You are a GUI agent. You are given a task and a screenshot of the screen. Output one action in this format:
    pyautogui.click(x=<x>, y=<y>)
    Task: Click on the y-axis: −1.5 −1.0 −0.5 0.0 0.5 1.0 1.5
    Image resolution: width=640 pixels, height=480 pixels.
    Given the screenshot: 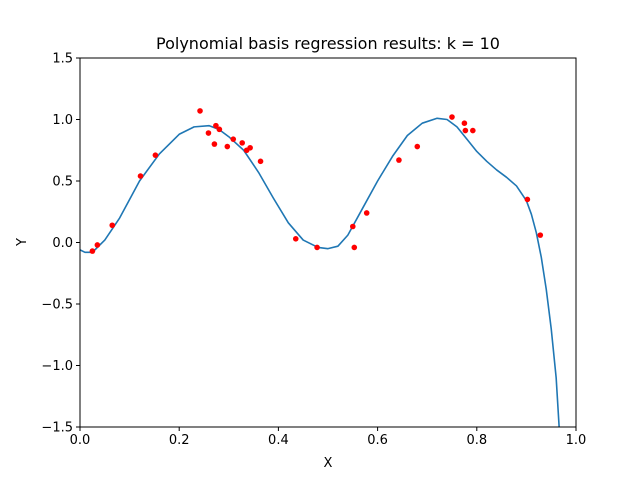 What is the action you would take?
    pyautogui.click(x=60, y=244)
    